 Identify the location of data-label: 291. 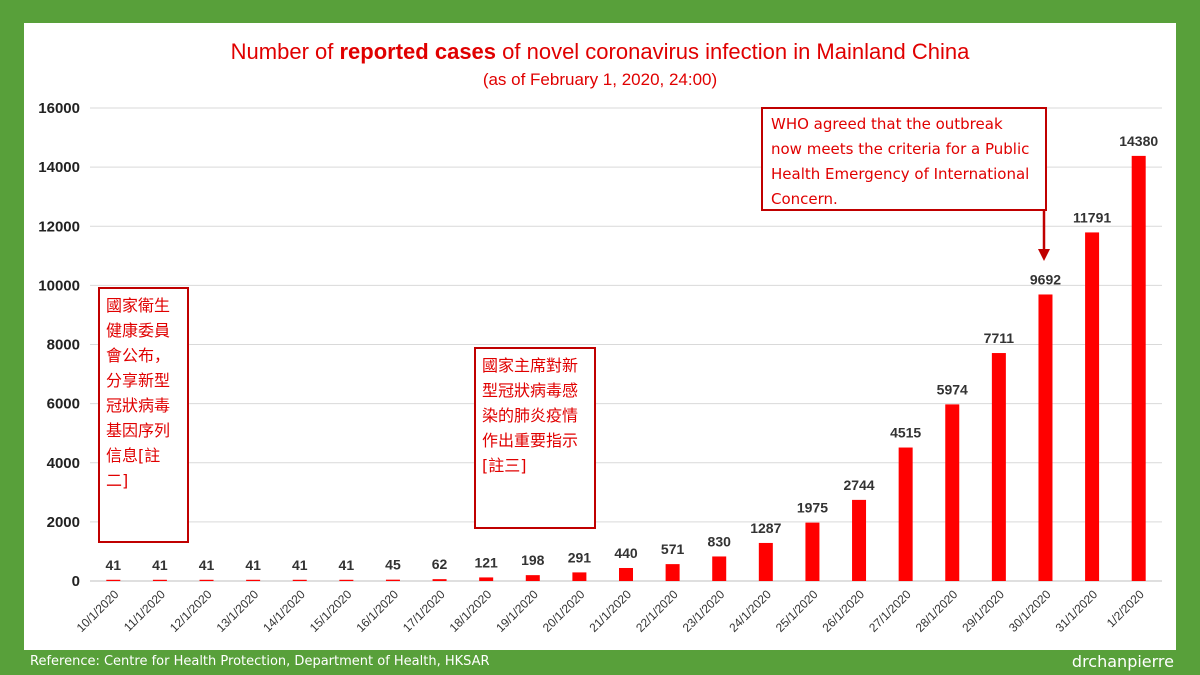
(580, 557).